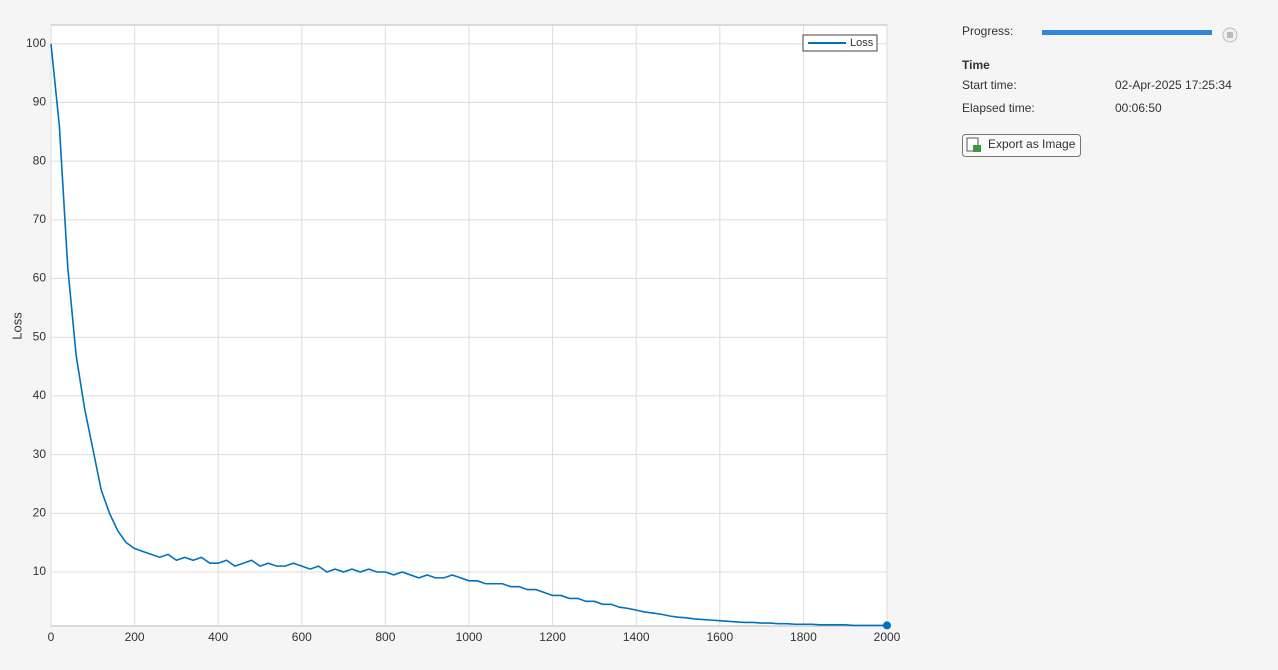 This screenshot has height=670, width=1278. What do you see at coordinates (1032, 144) in the screenshot?
I see `button-label: Export as Image` at bounding box center [1032, 144].